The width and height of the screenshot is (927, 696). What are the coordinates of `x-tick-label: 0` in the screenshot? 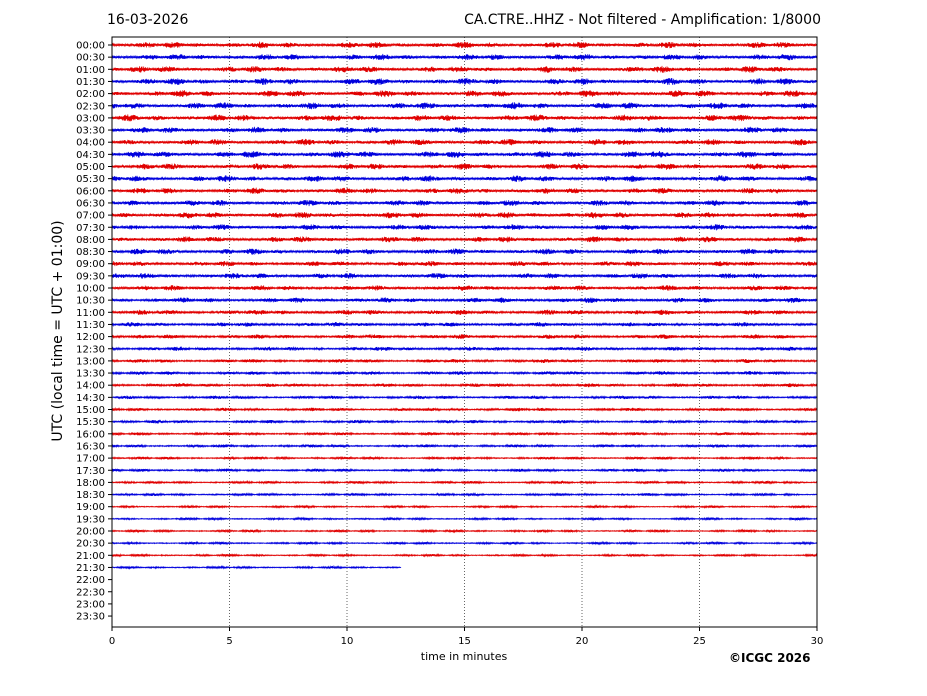 It's located at (112, 641).